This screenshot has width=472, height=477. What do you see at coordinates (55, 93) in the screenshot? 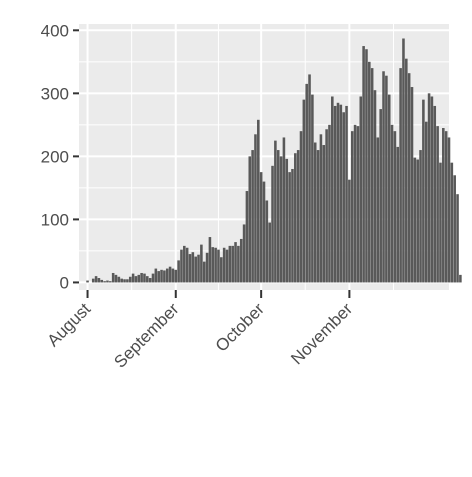
I see `y-tick-label: 300` at bounding box center [55, 93].